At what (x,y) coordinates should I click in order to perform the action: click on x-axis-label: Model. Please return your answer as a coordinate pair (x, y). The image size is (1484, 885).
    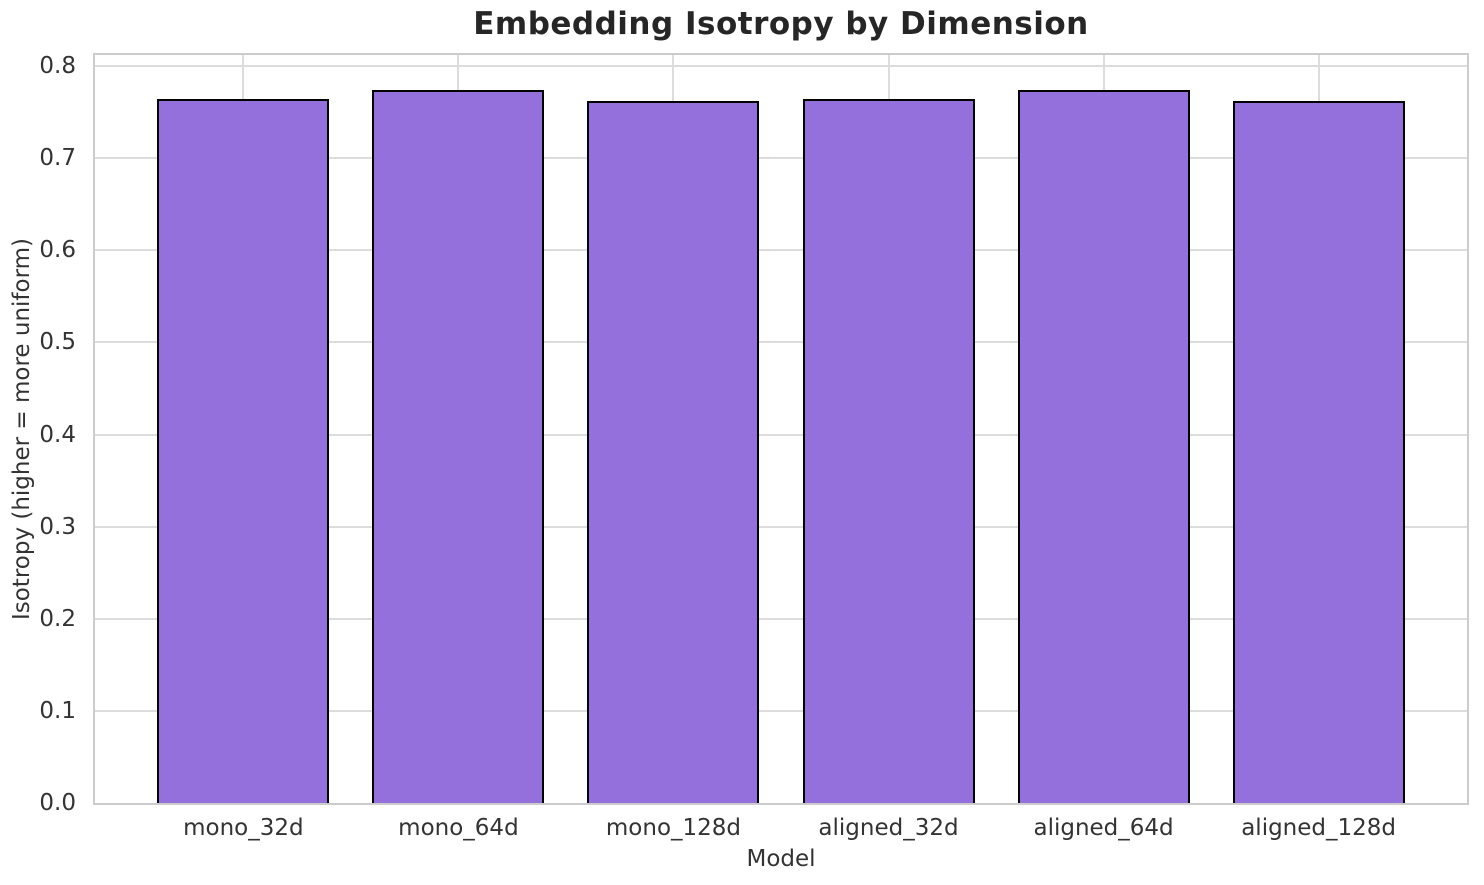
    Looking at the image, I should click on (781, 859).